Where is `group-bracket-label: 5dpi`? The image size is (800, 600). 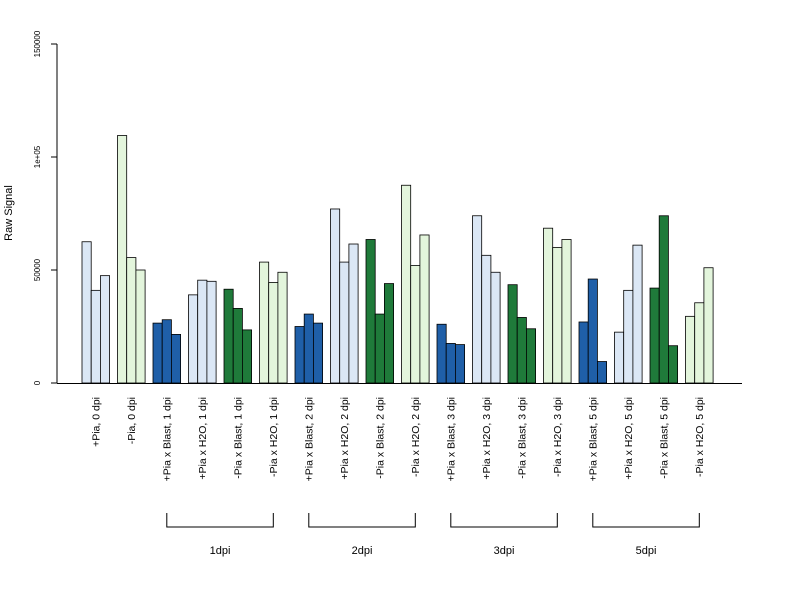 group-bracket-label: 5dpi is located at coordinates (646, 551).